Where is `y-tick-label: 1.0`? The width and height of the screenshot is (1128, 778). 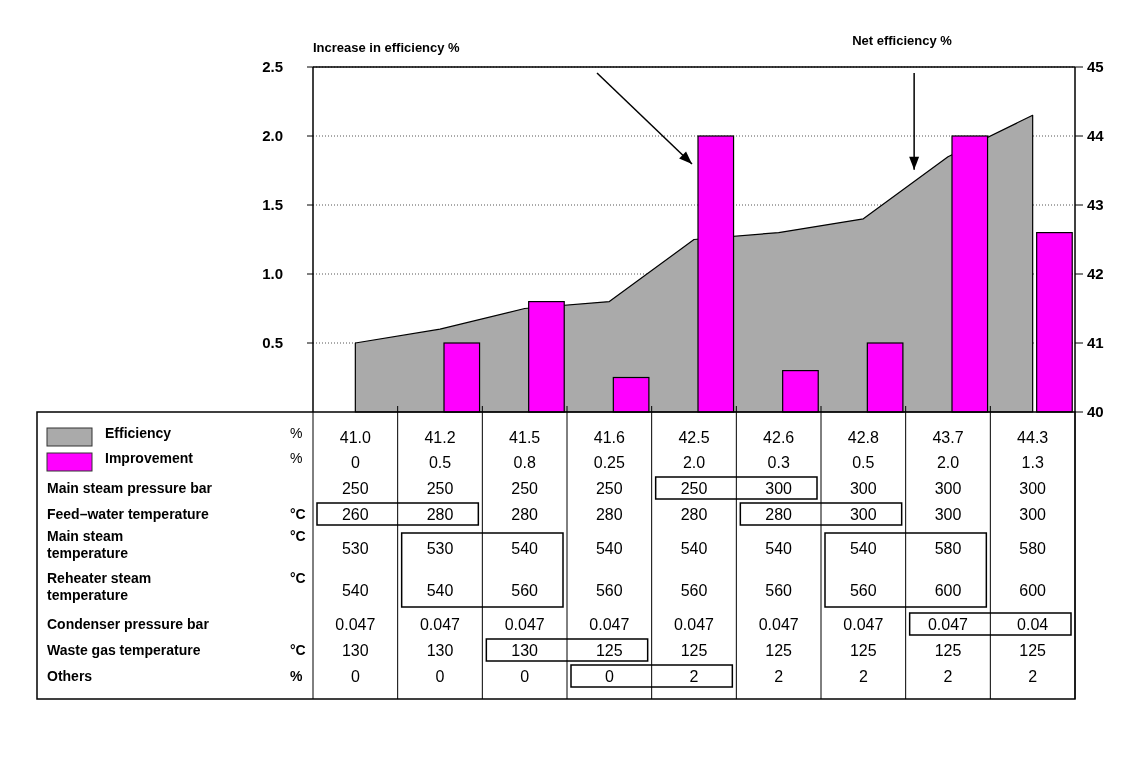 y-tick-label: 1.0 is located at coordinates (272, 274).